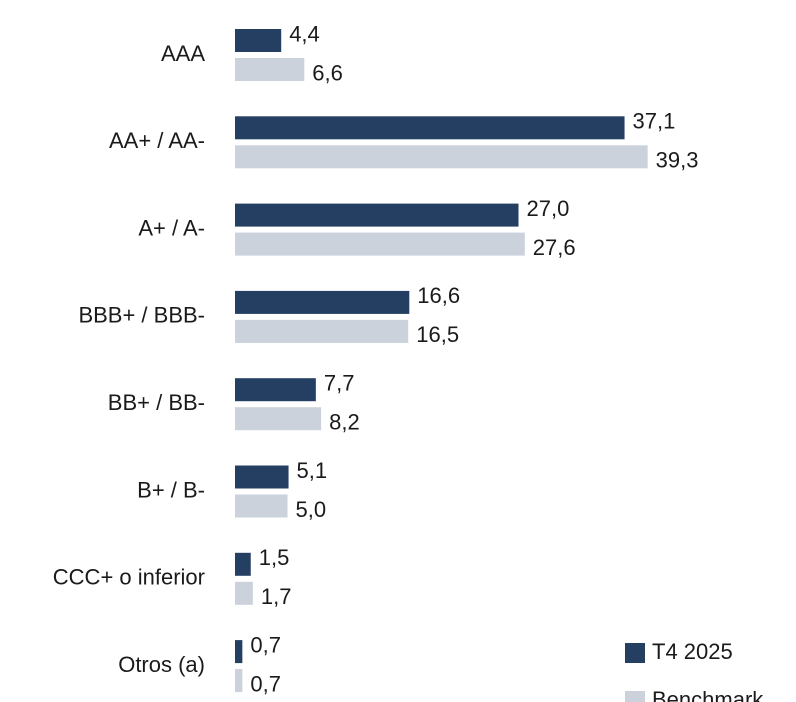  I want to click on category-label: Otros (a), so click(161, 664).